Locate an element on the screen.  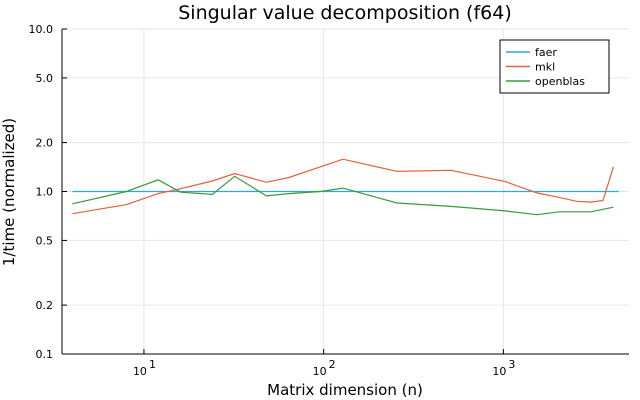
y-axis-label: 1/time (normalized) is located at coordinates (9, 192).